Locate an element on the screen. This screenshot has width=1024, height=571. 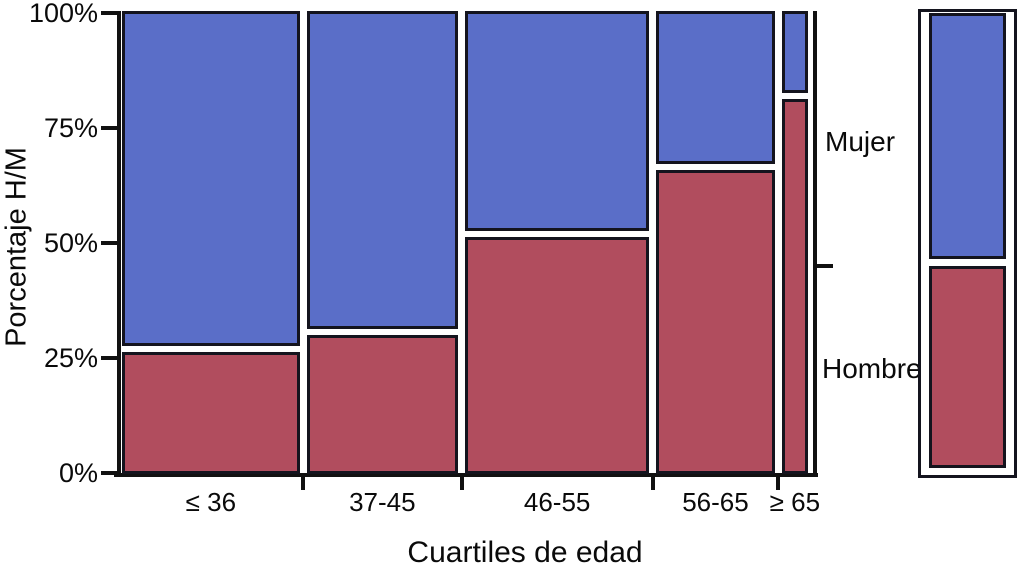
overall-segment-hombre is located at coordinates (967, 366).